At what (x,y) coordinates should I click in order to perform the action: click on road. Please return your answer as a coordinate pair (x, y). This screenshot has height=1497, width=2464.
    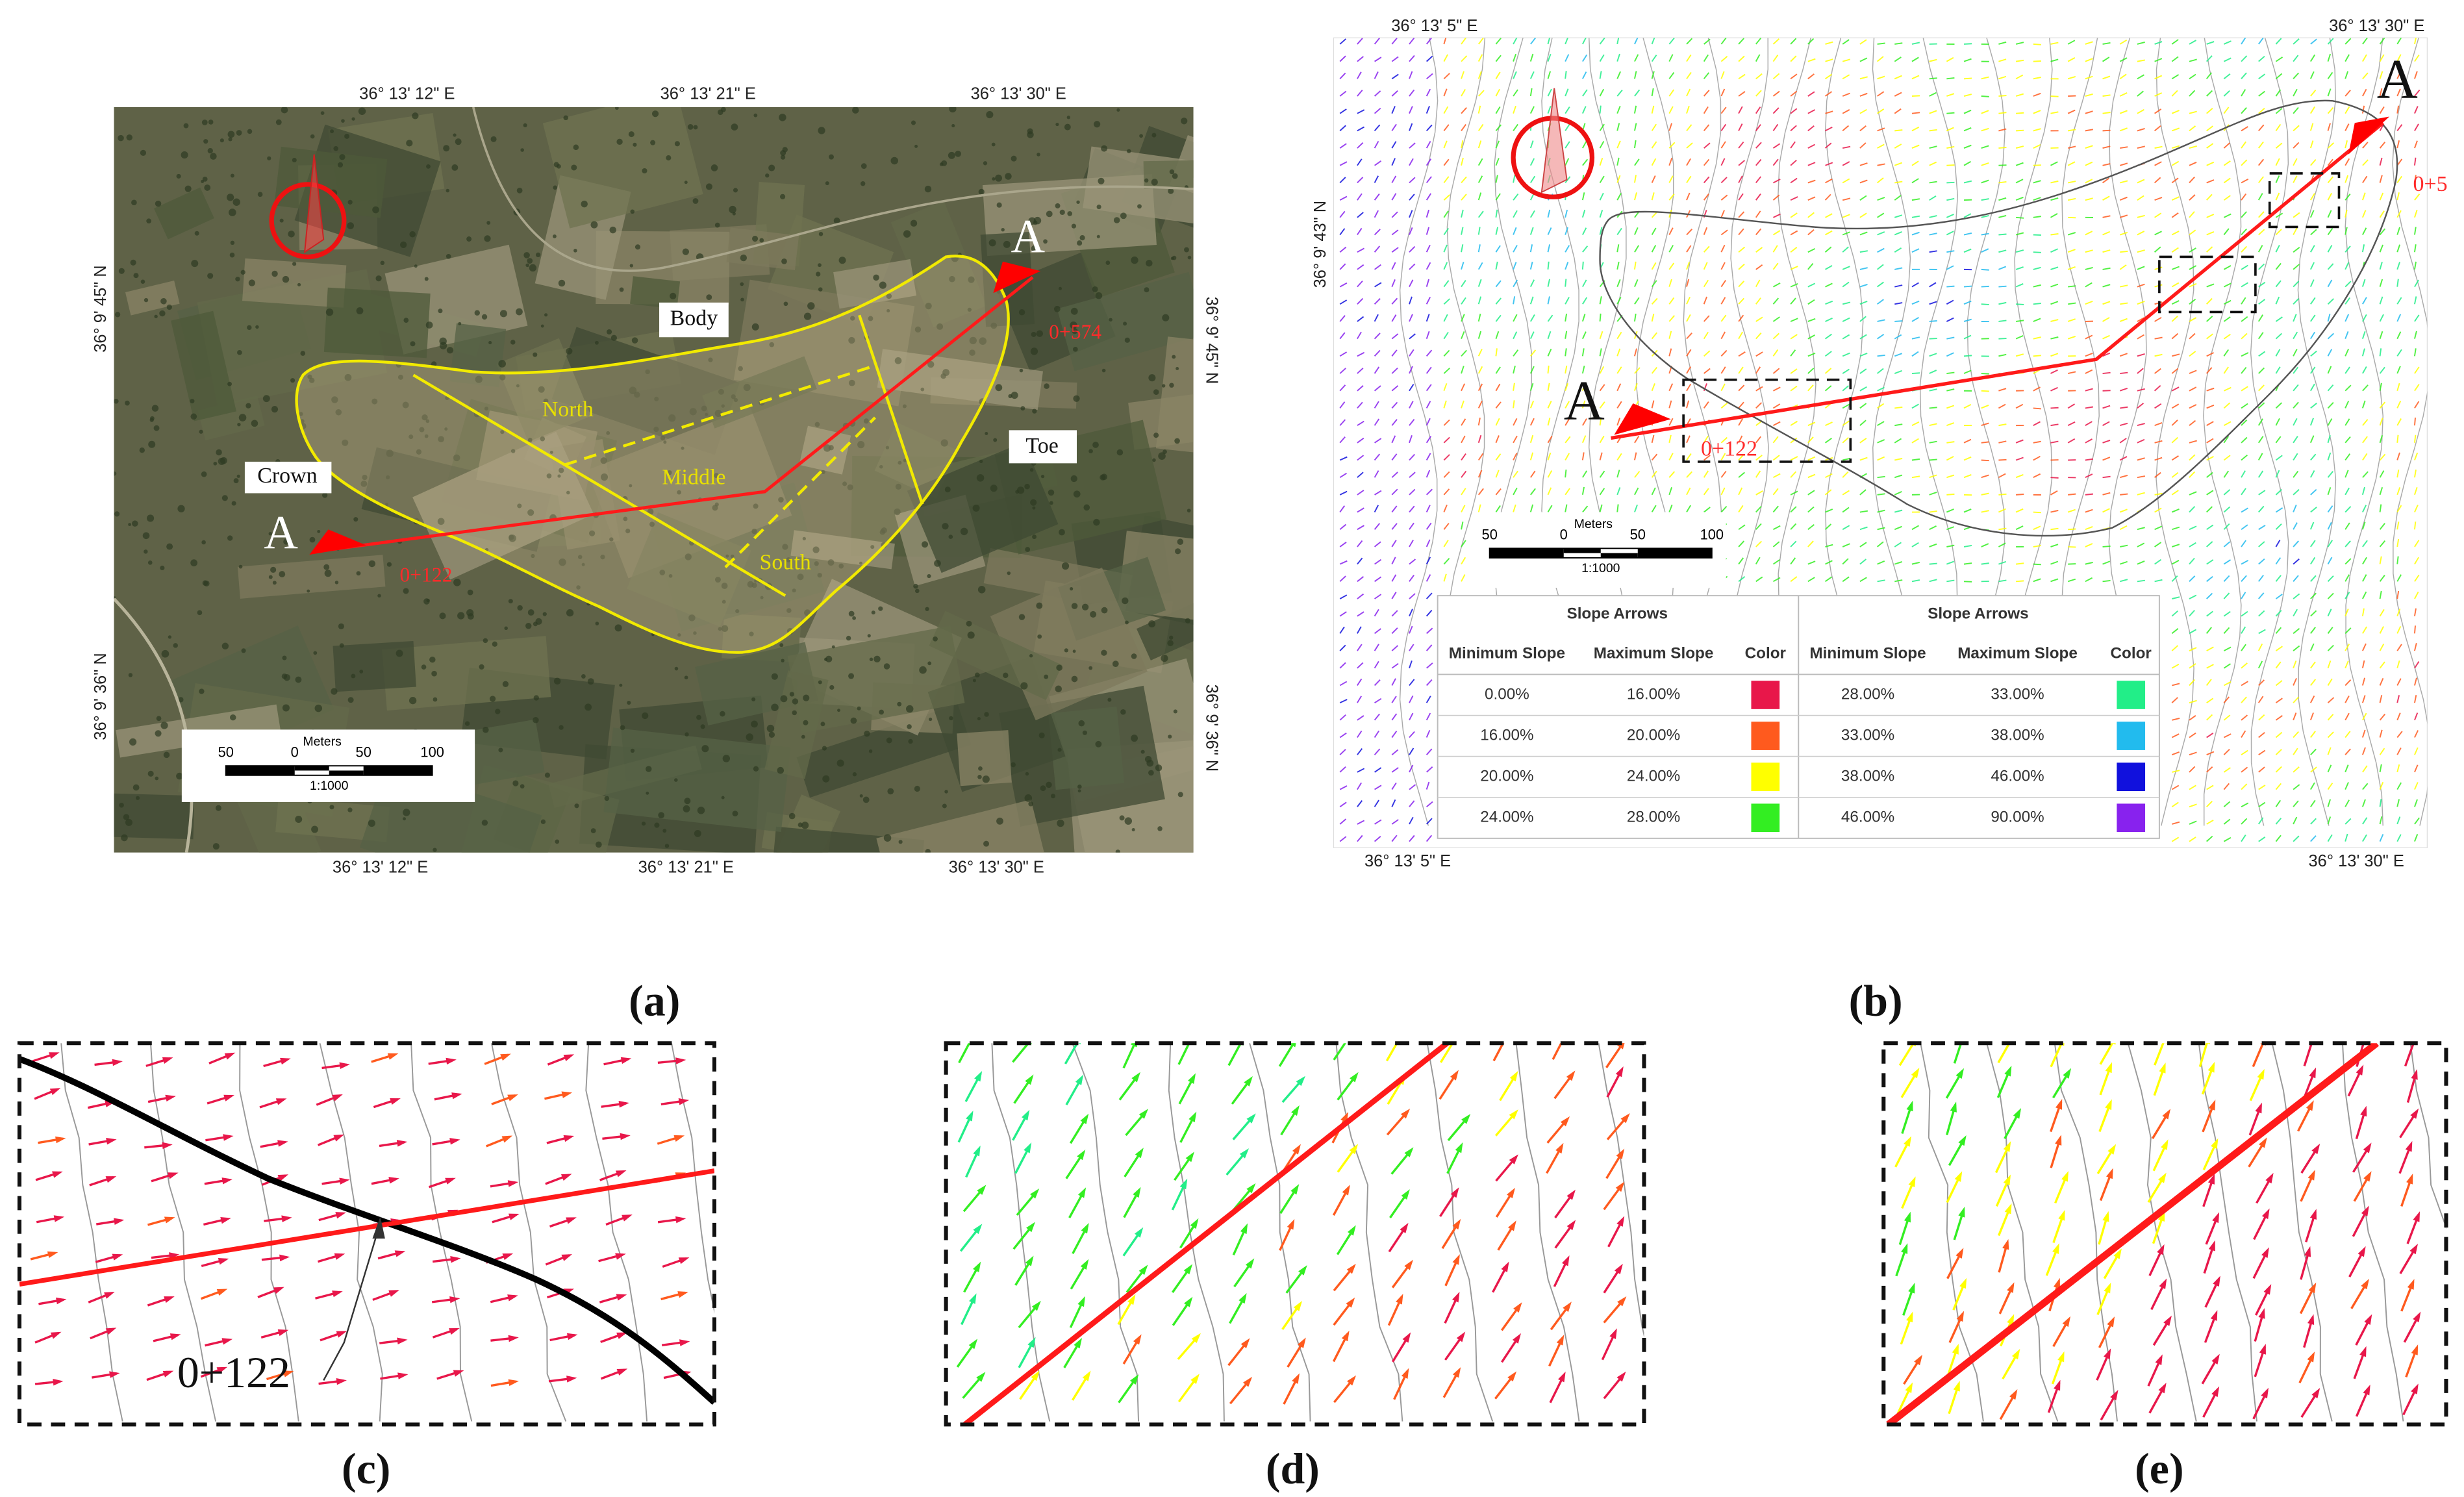
    Looking at the image, I should click on (832, 190).